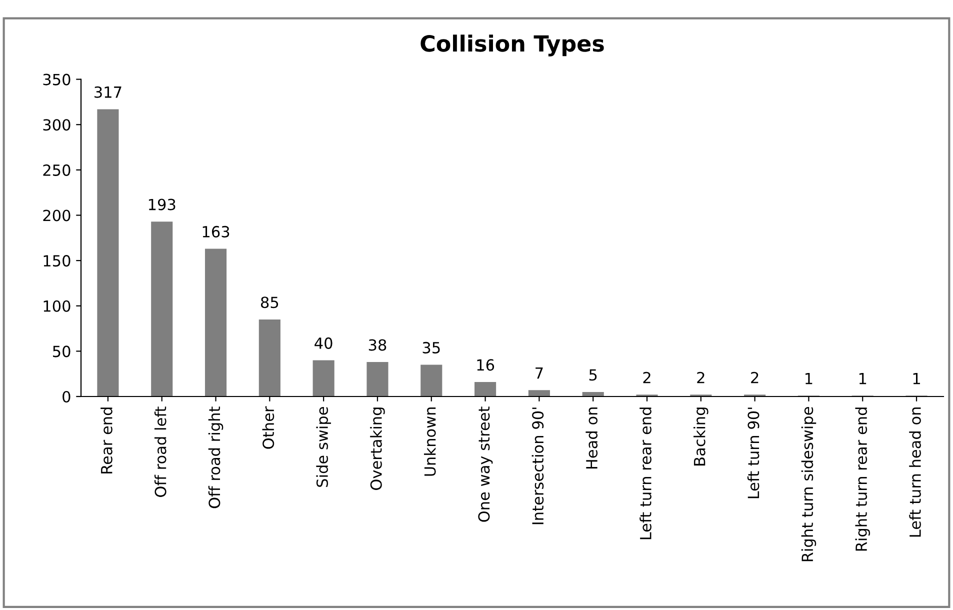  Describe the element at coordinates (216, 232) in the screenshot. I see `data-label: 163` at that location.